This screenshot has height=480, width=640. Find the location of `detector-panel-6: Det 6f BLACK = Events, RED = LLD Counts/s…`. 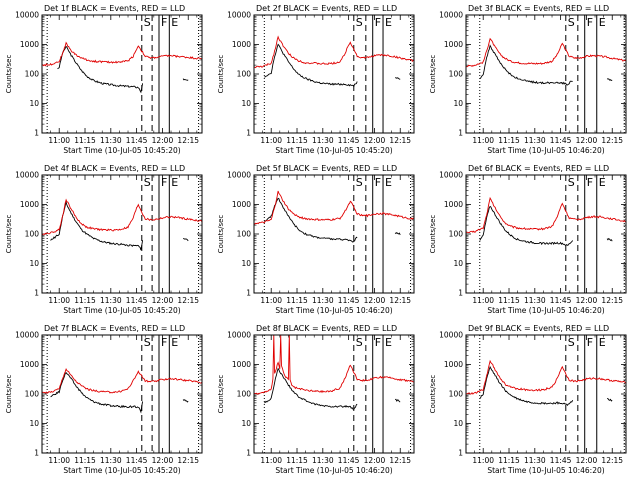

detector-panel-6: Det 6f BLACK = Events, RED = LLD Counts/s… is located at coordinates (528, 239).